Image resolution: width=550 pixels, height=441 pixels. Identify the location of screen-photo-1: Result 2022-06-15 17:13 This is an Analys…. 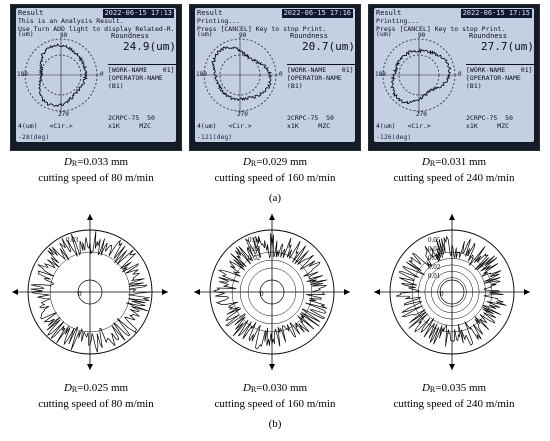
(96, 77).